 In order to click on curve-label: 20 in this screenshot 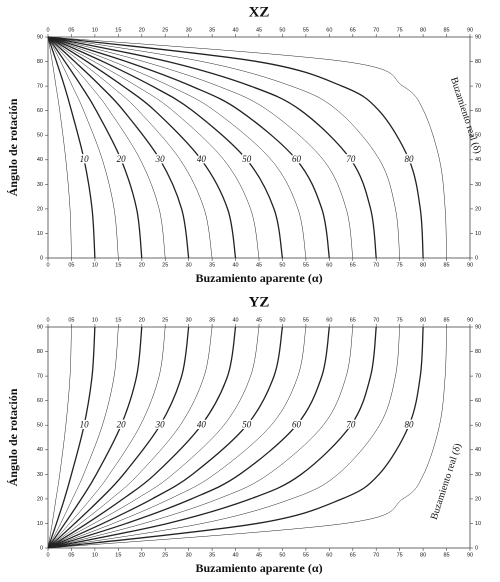, I will do `click(122, 424)`.